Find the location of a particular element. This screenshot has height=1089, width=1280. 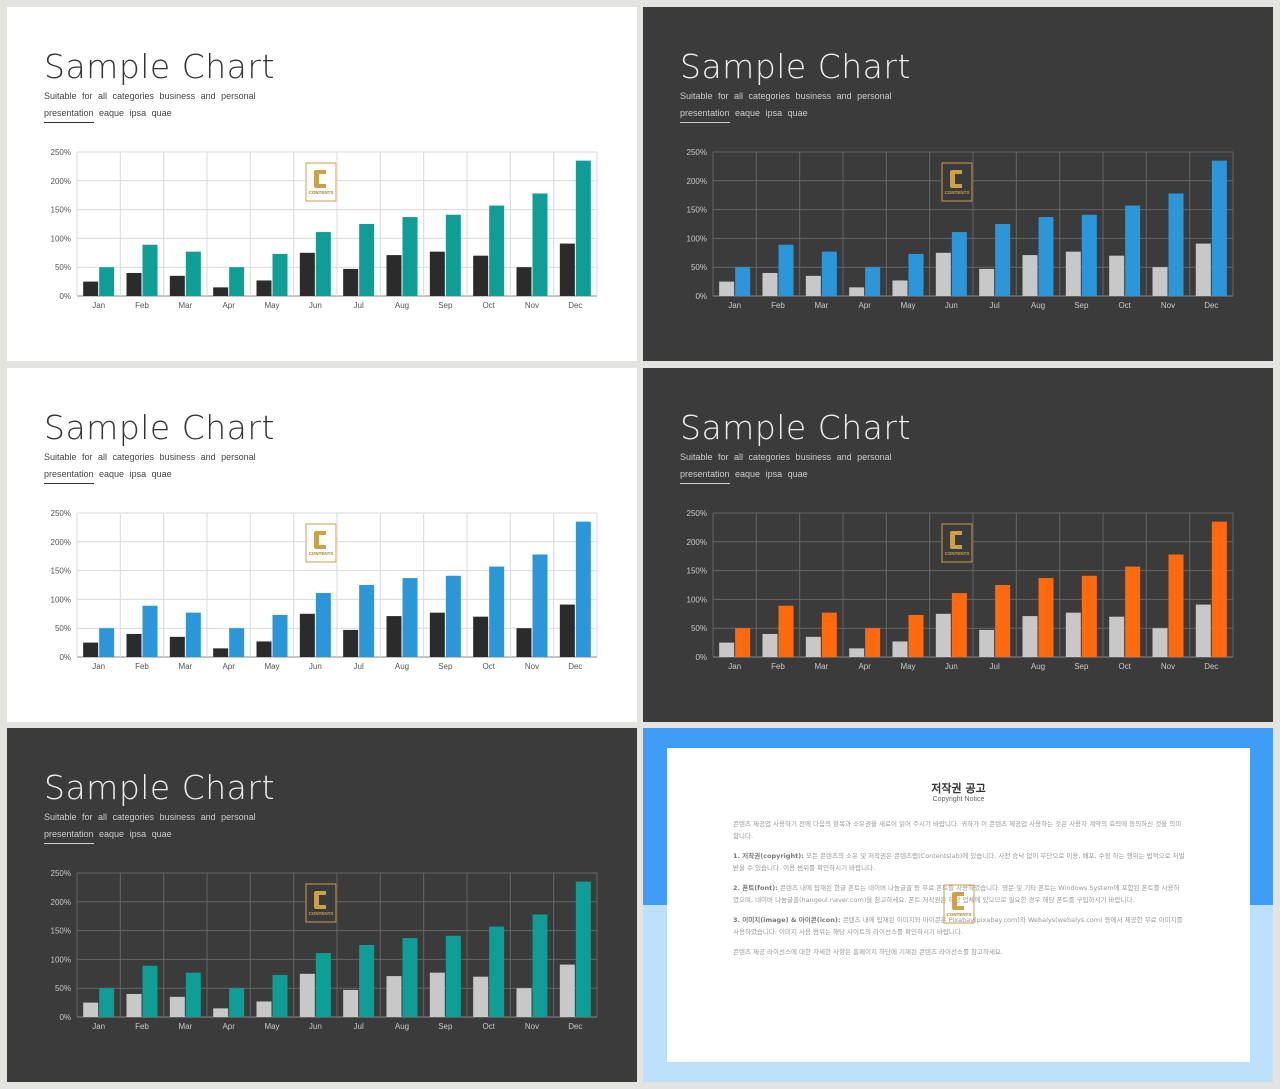

x-tick-label: Mar is located at coordinates (821, 305).